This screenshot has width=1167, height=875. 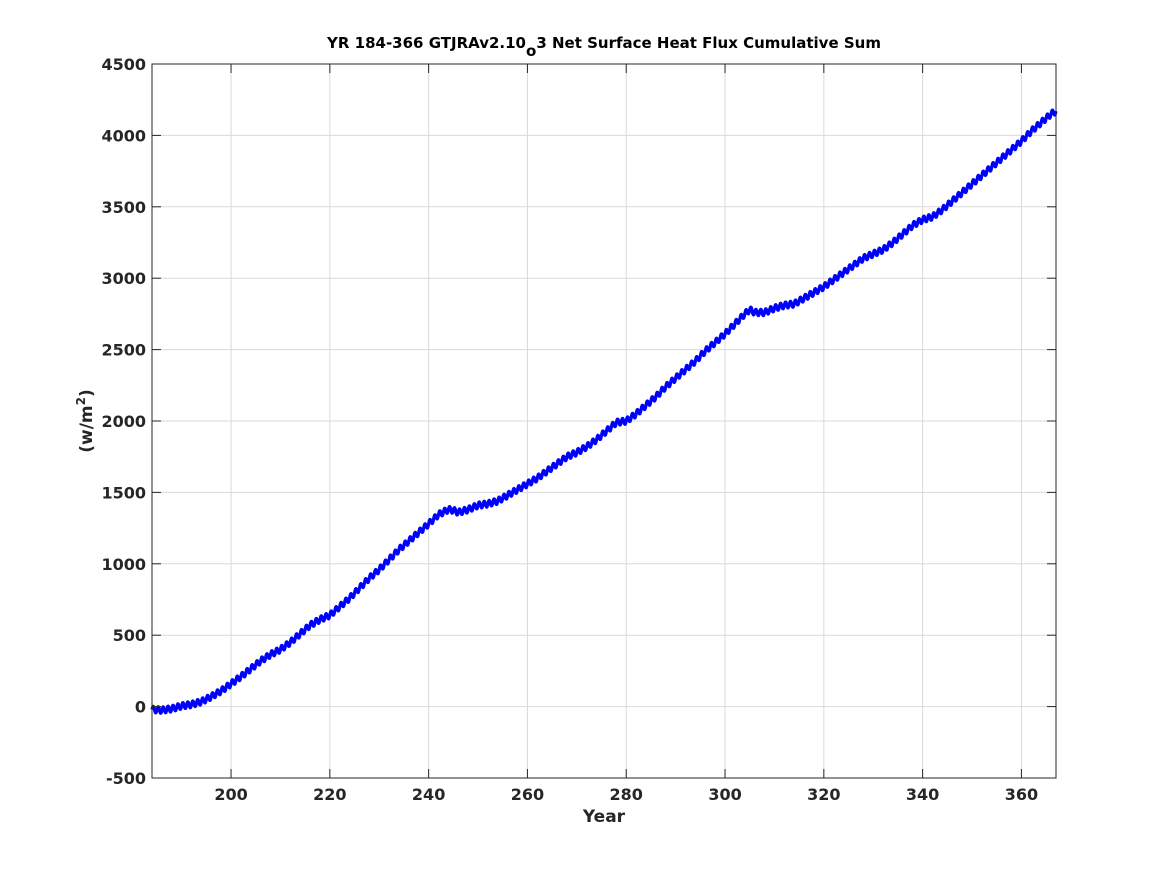 I want to click on y-tick-label: 2500, so click(x=123, y=350).